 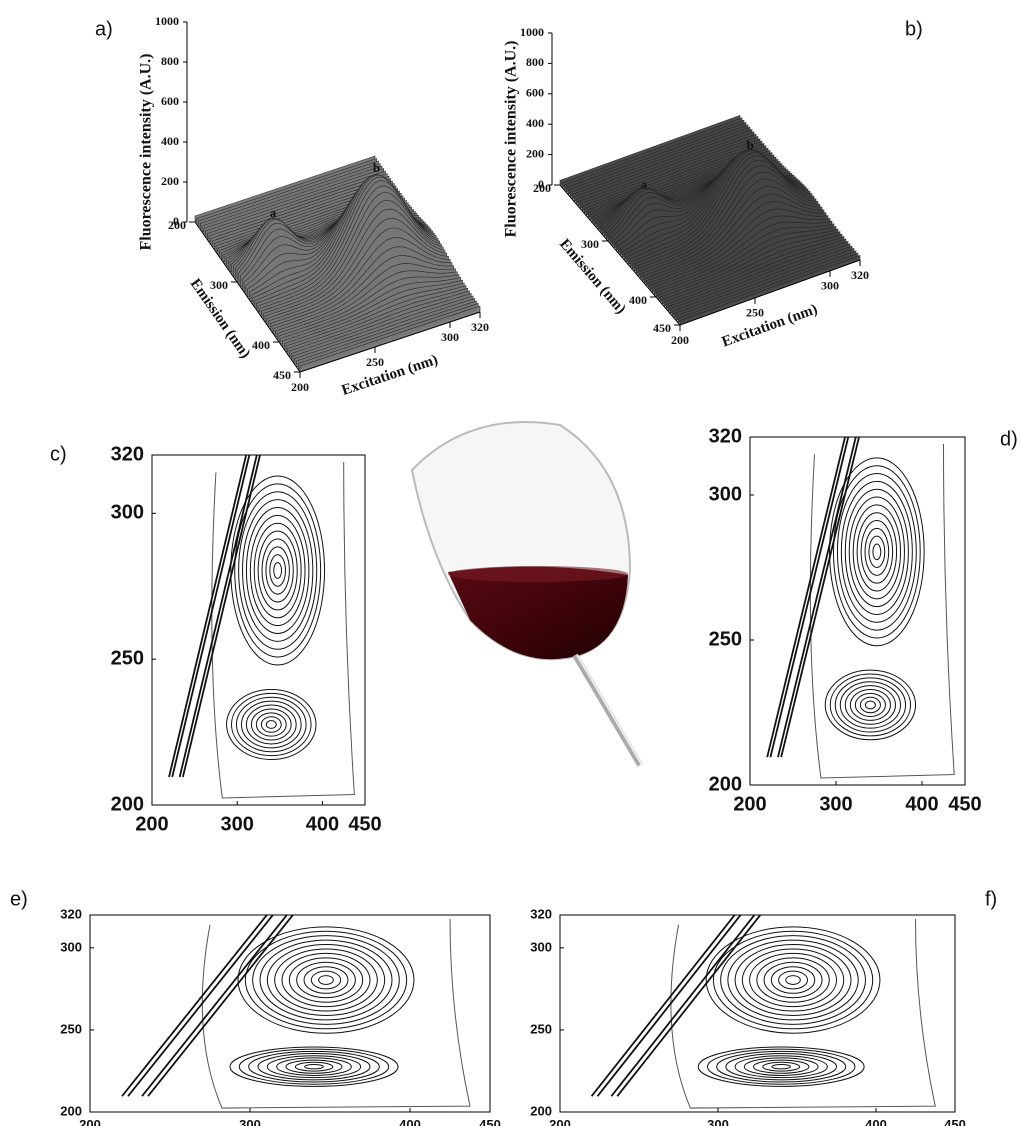 I want to click on excitation-axis-label: Excitation (nm), so click(x=390, y=375).